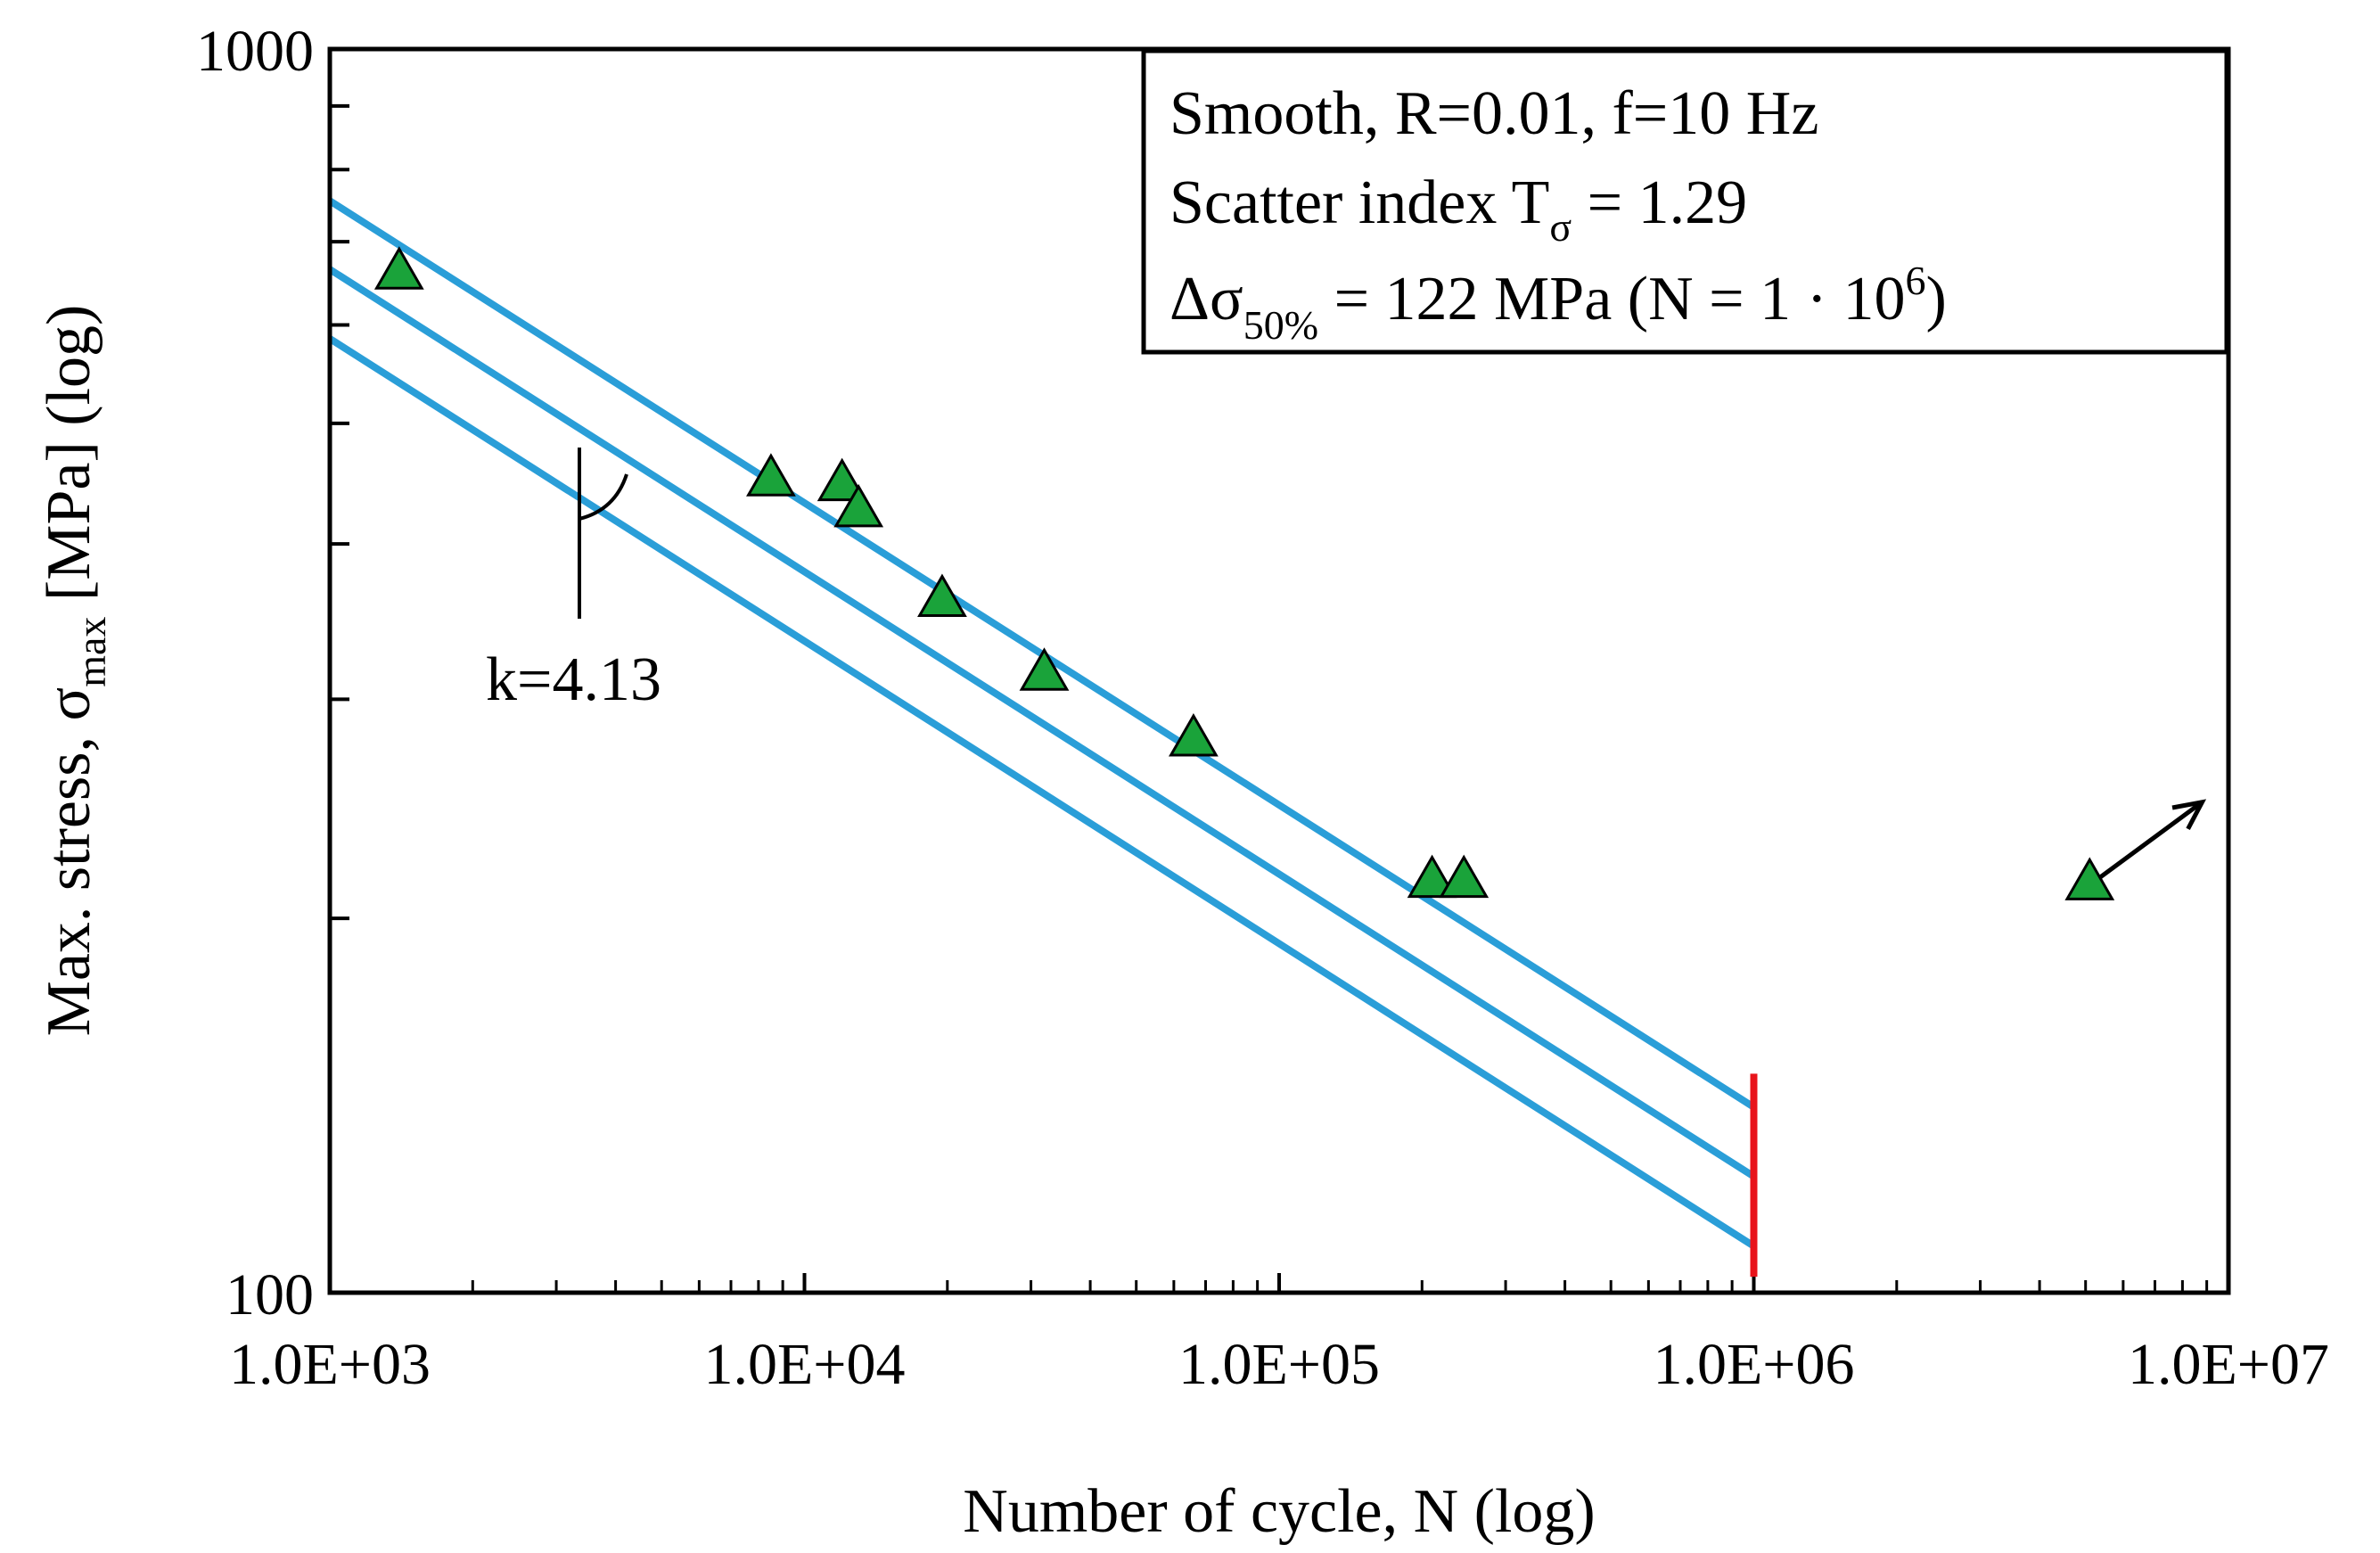  I want to click on runout-point, so click(2089, 879).